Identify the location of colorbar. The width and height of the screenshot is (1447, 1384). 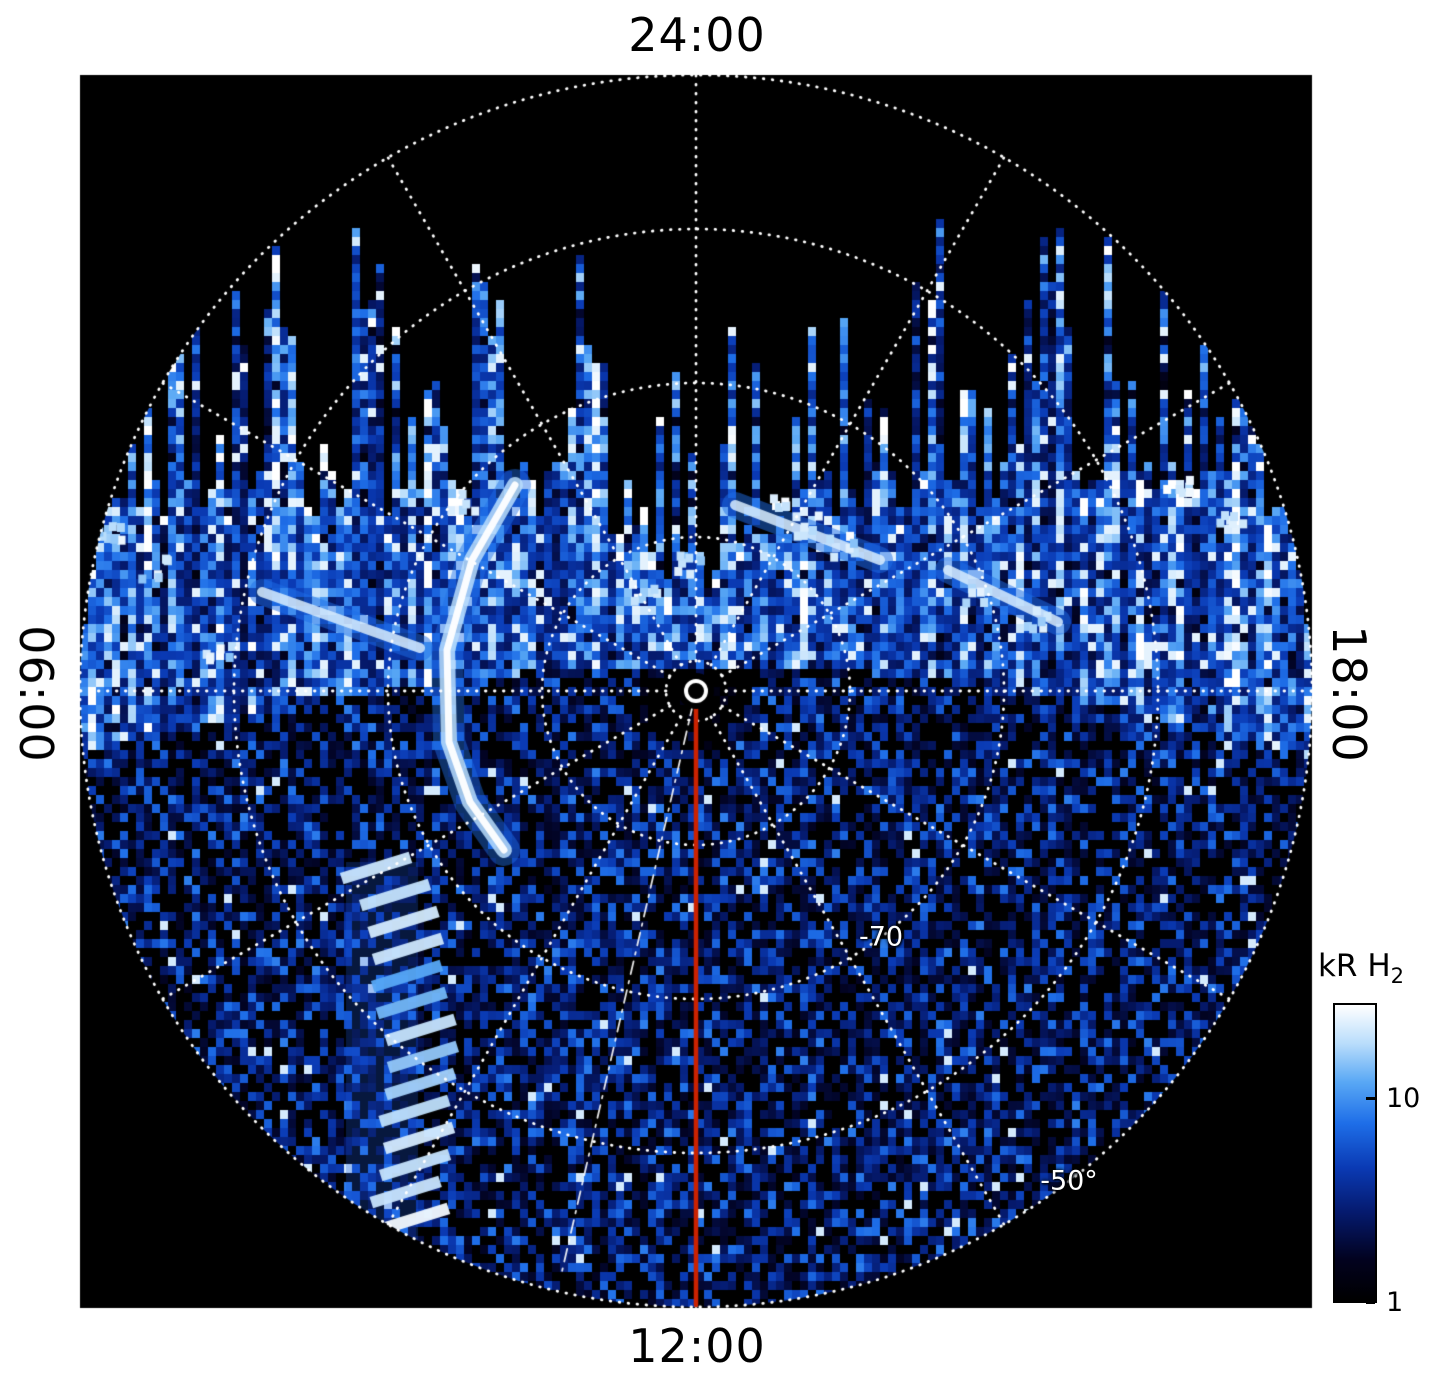
(1355, 1153).